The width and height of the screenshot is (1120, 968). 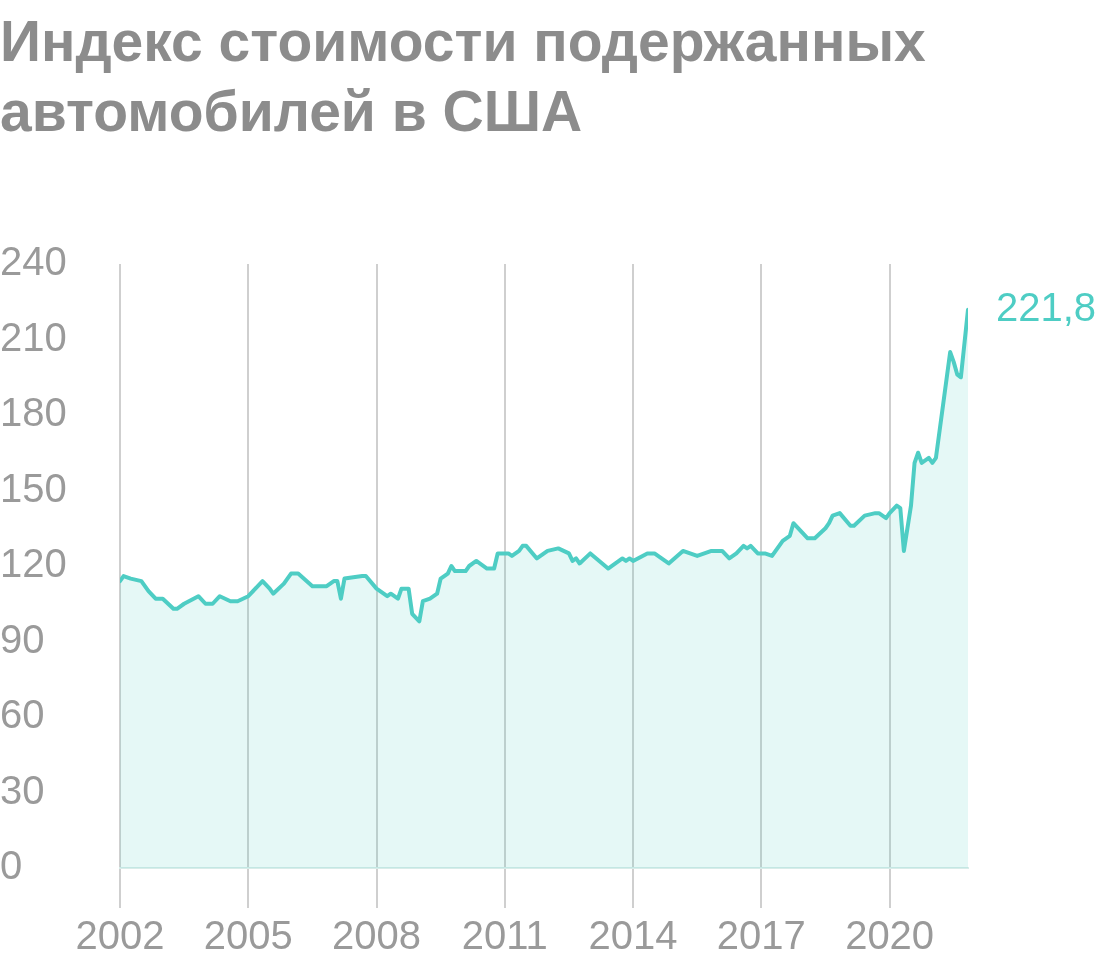 What do you see at coordinates (1046, 306) in the screenshot?
I see `annotation: 221,8` at bounding box center [1046, 306].